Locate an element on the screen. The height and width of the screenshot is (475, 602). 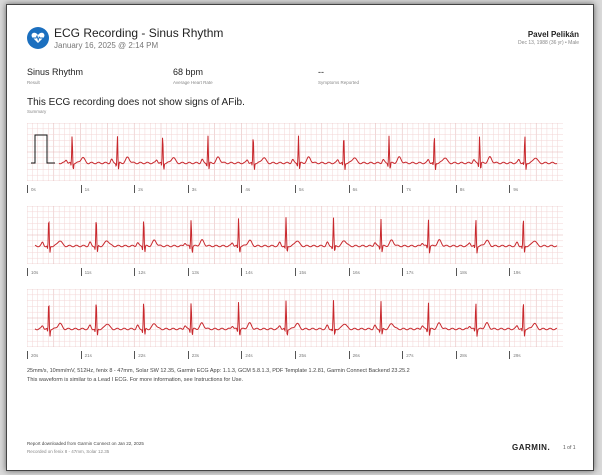
symptoms-value: -- is located at coordinates (321, 72).